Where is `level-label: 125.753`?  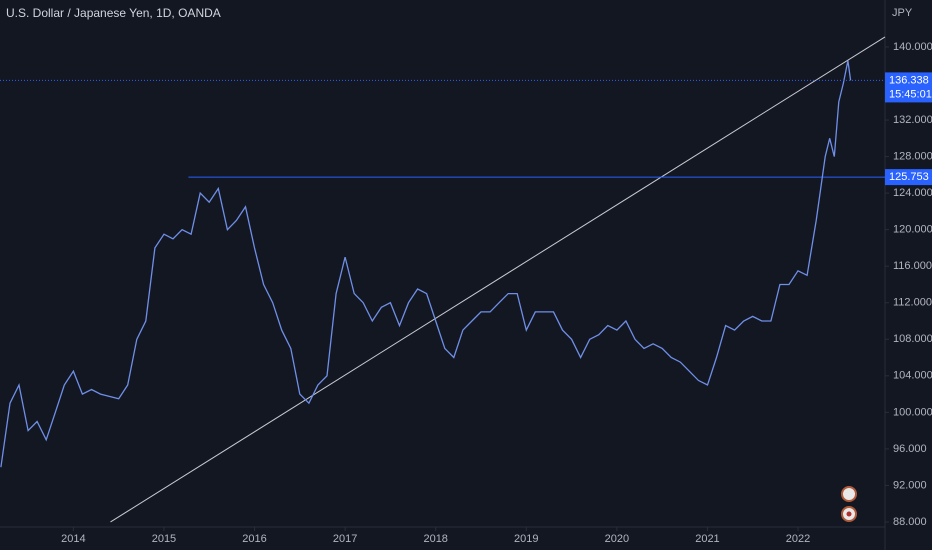 level-label: 125.753 is located at coordinates (909, 177).